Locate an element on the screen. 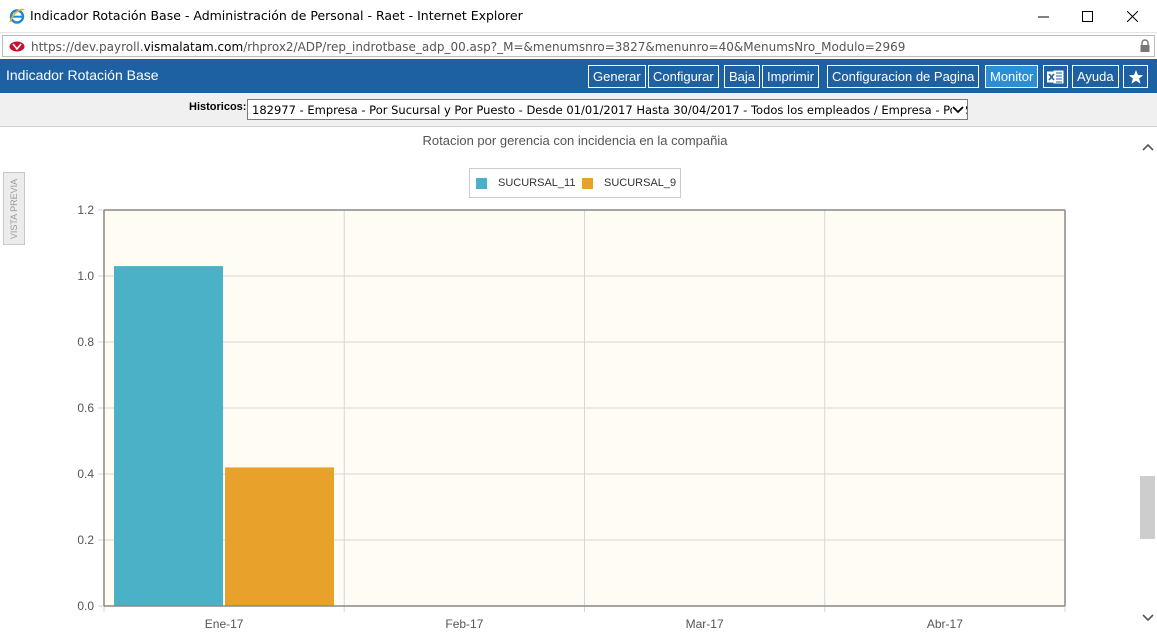  generar-button: Generar is located at coordinates (617, 76).